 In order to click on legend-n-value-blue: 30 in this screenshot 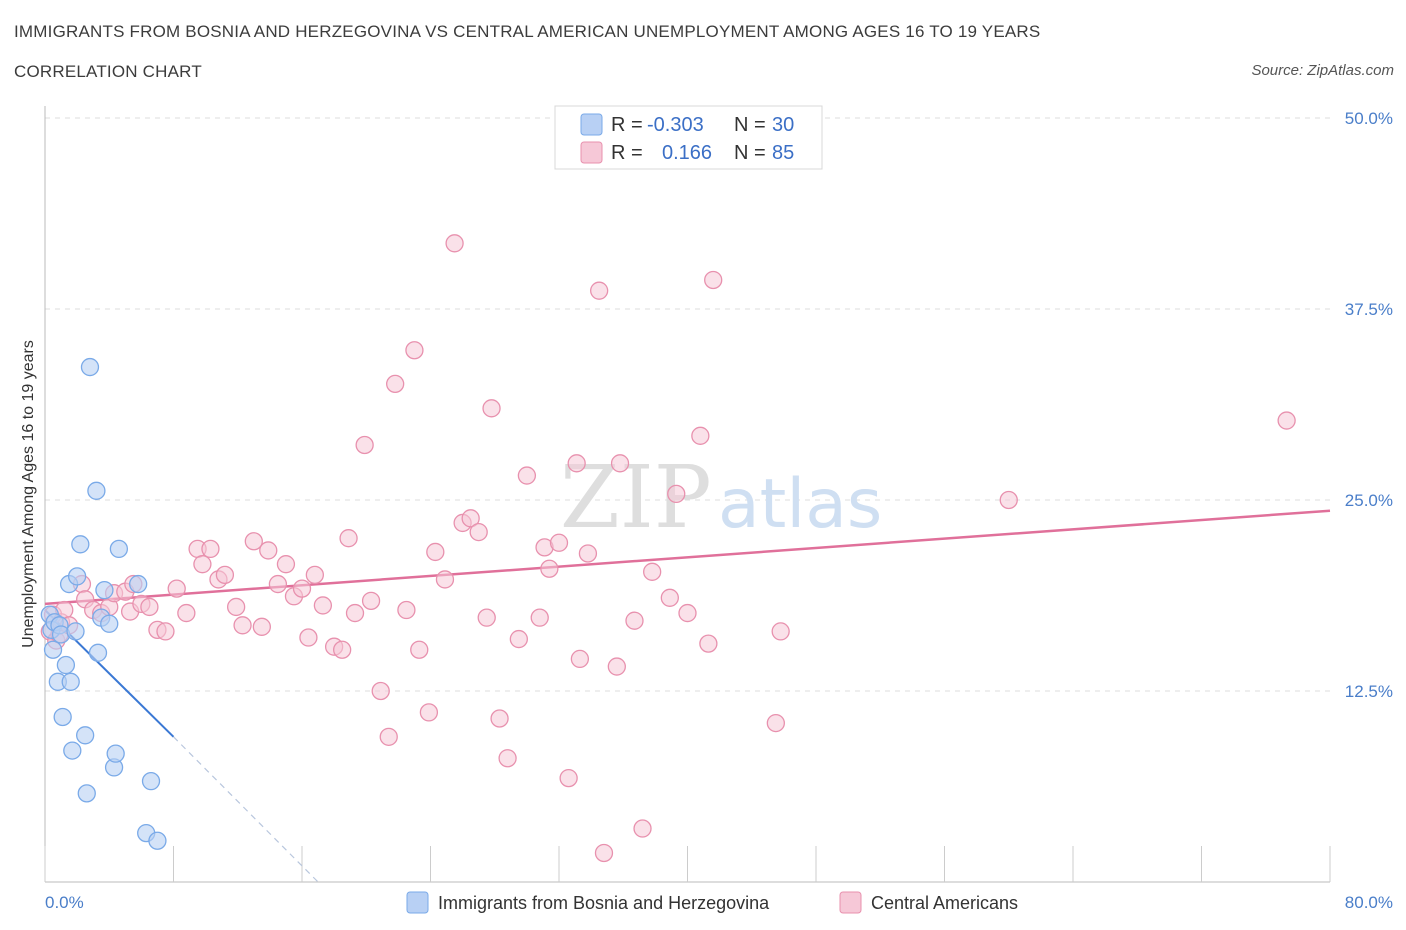, I will do `click(783, 125)`.